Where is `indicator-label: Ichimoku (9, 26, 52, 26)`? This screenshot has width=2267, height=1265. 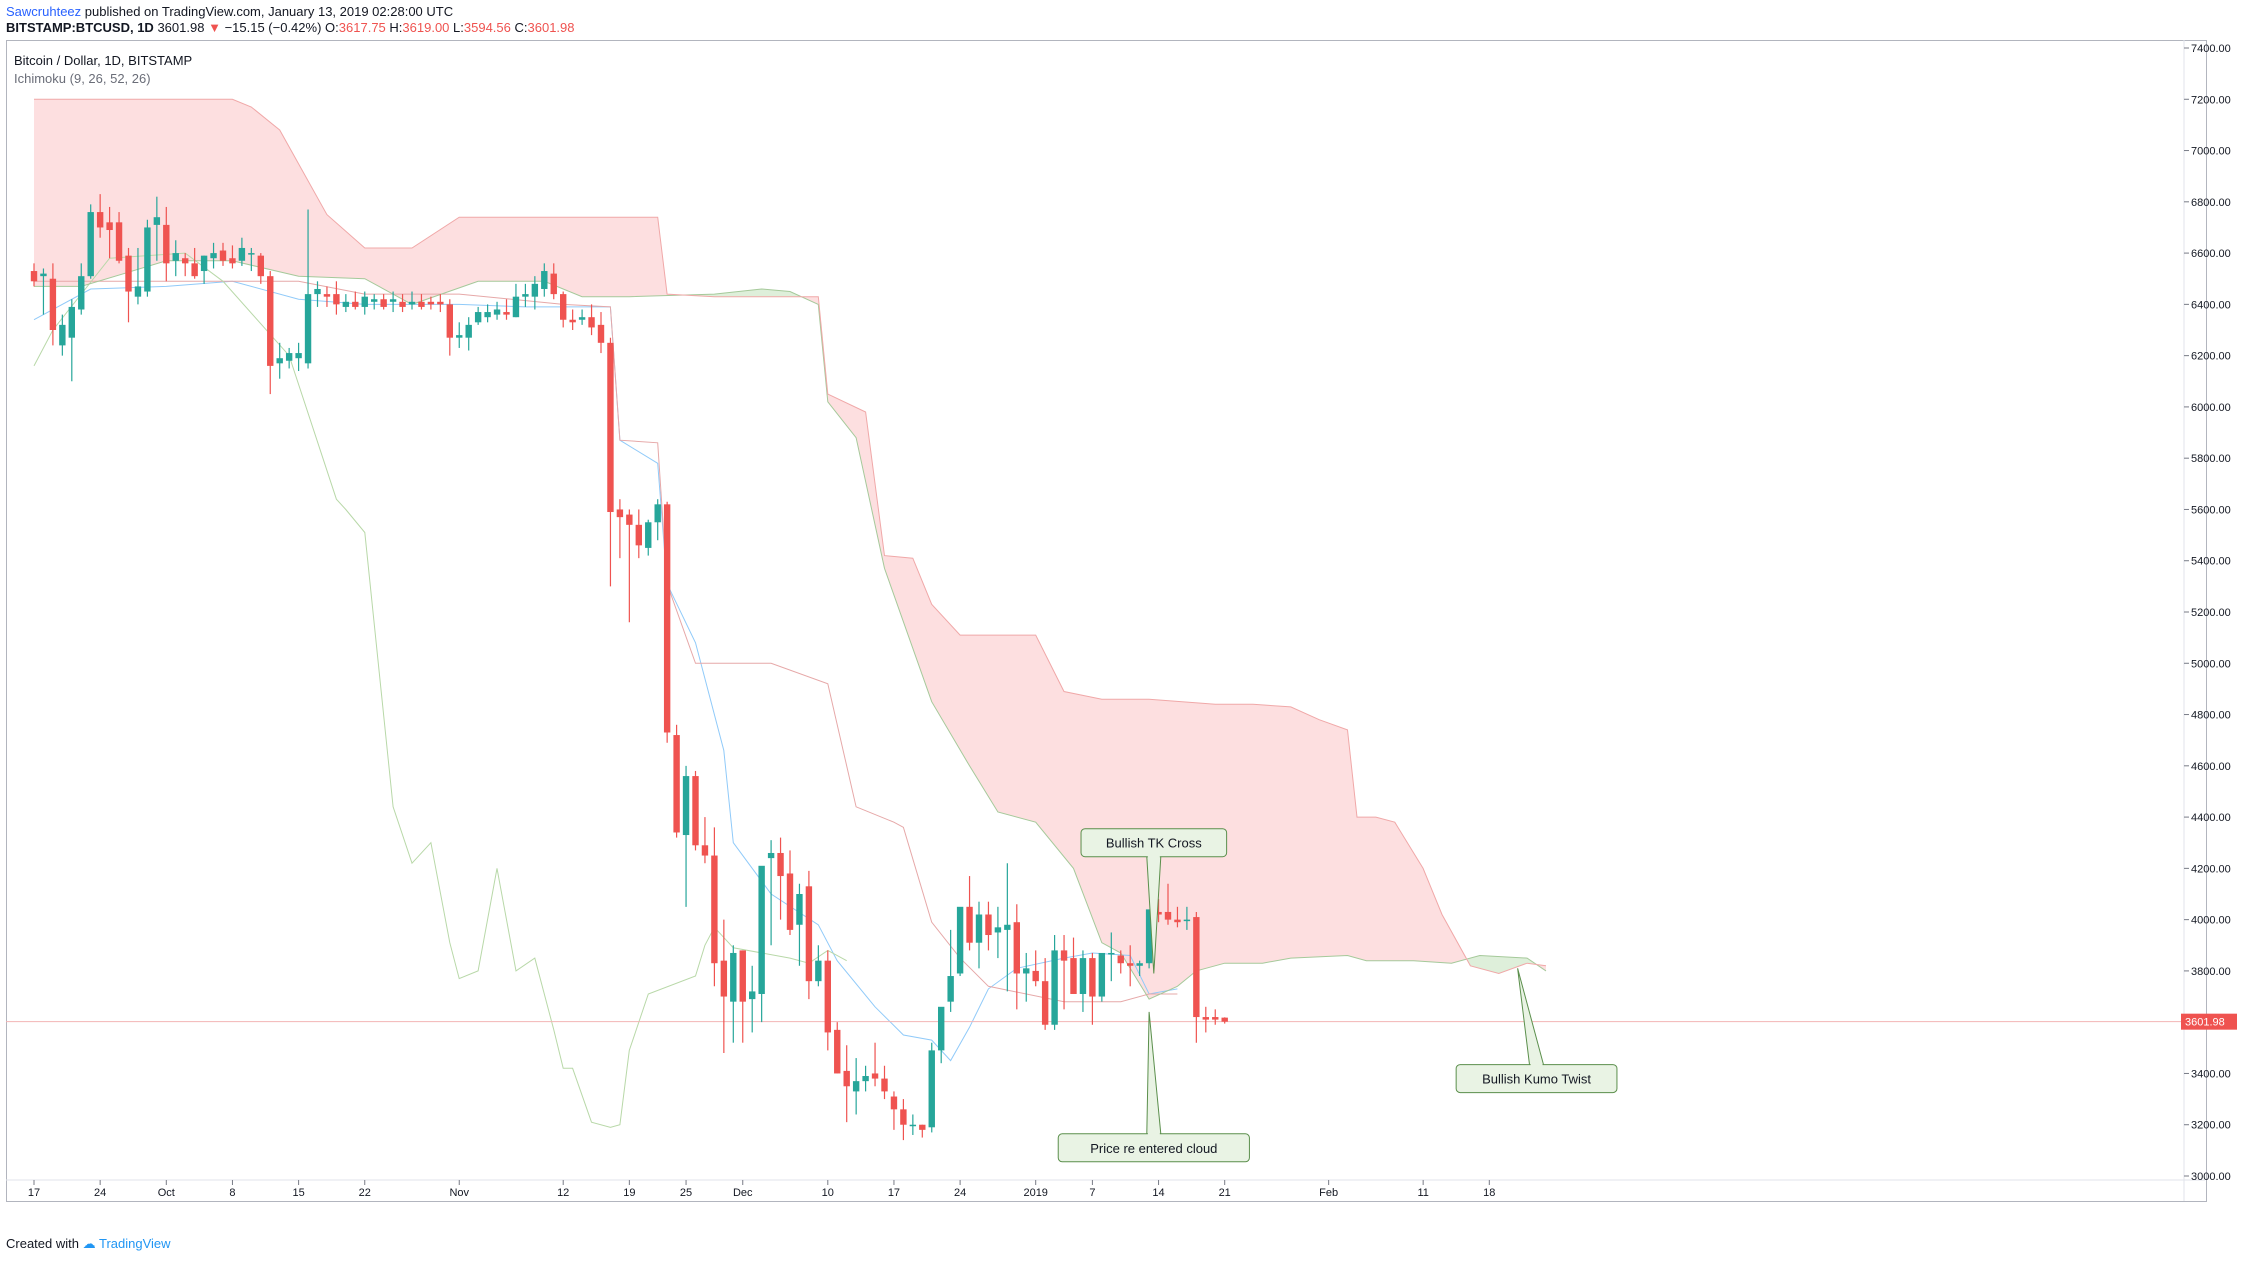
indicator-label: Ichimoku (9, 26, 52, 26) is located at coordinates (82, 78).